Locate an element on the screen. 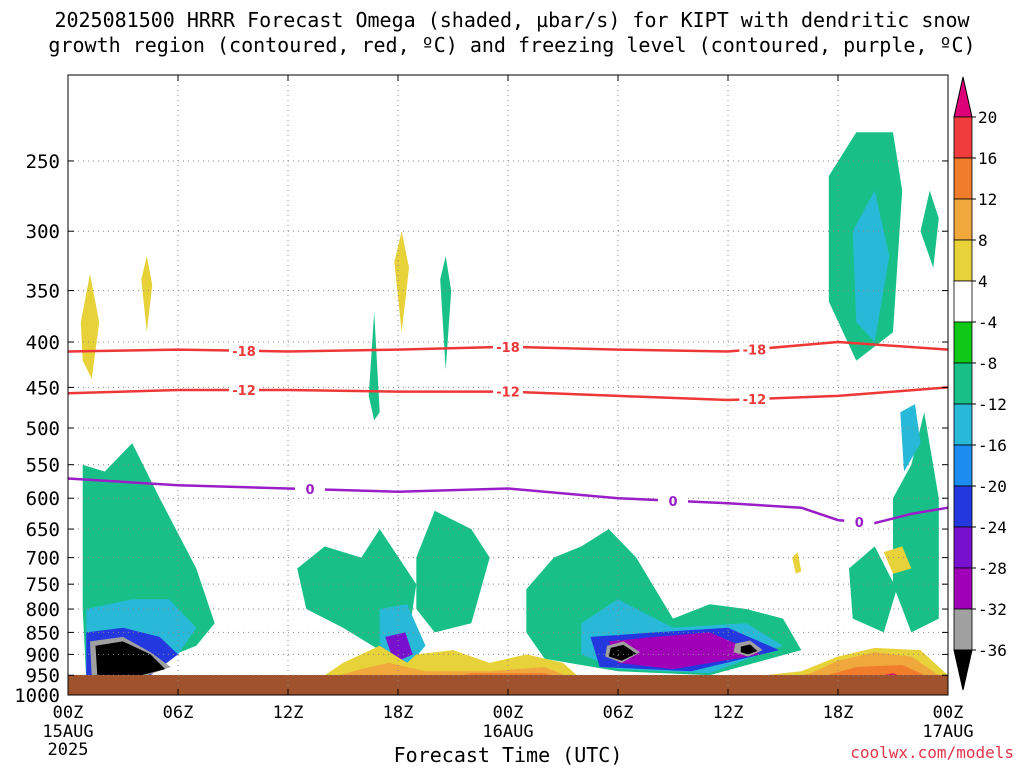  x-date-label: 17AUG is located at coordinates (947, 732).